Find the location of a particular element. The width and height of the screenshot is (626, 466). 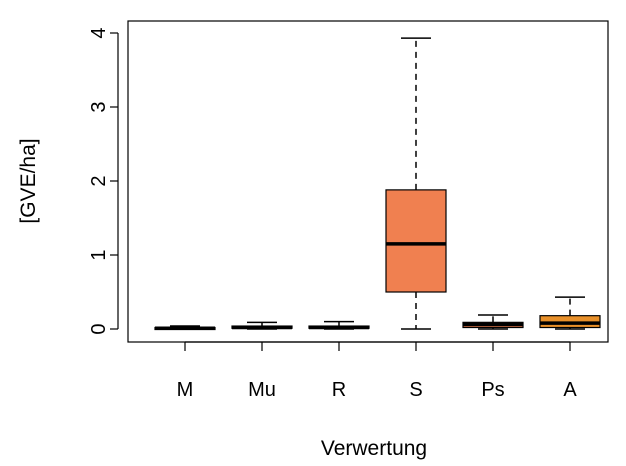

box-R is located at coordinates (339, 325).